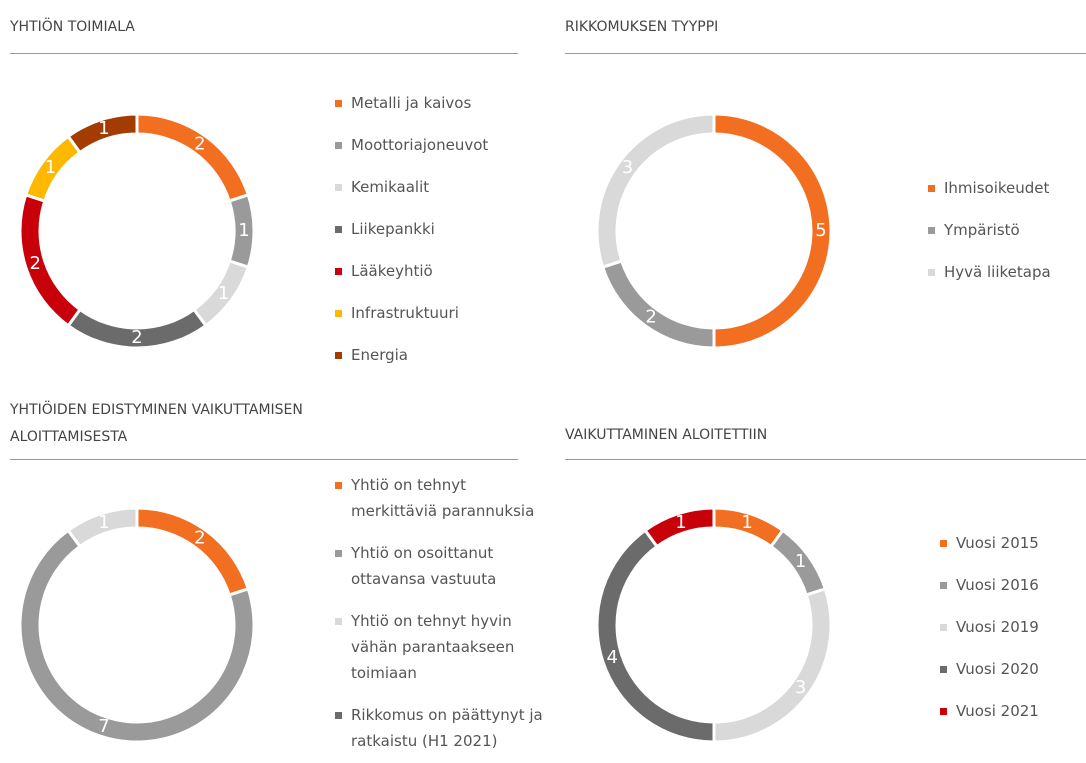 This screenshot has height=763, width=1086. Describe the element at coordinates (997, 585) in the screenshot. I see `legend-label: Vuosi 2016` at that location.